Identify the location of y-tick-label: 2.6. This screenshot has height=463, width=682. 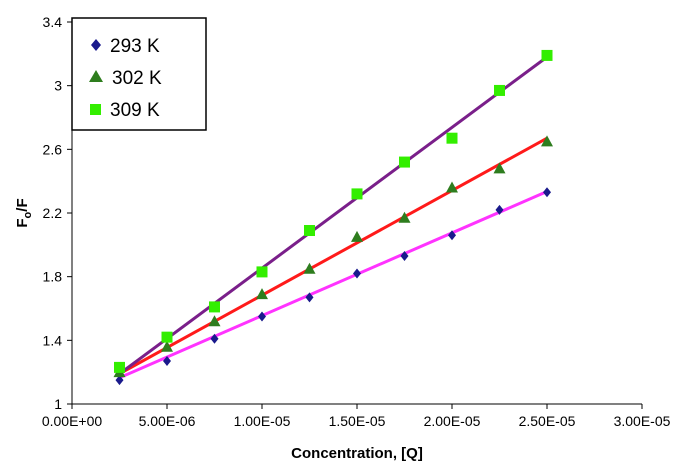
(53, 149).